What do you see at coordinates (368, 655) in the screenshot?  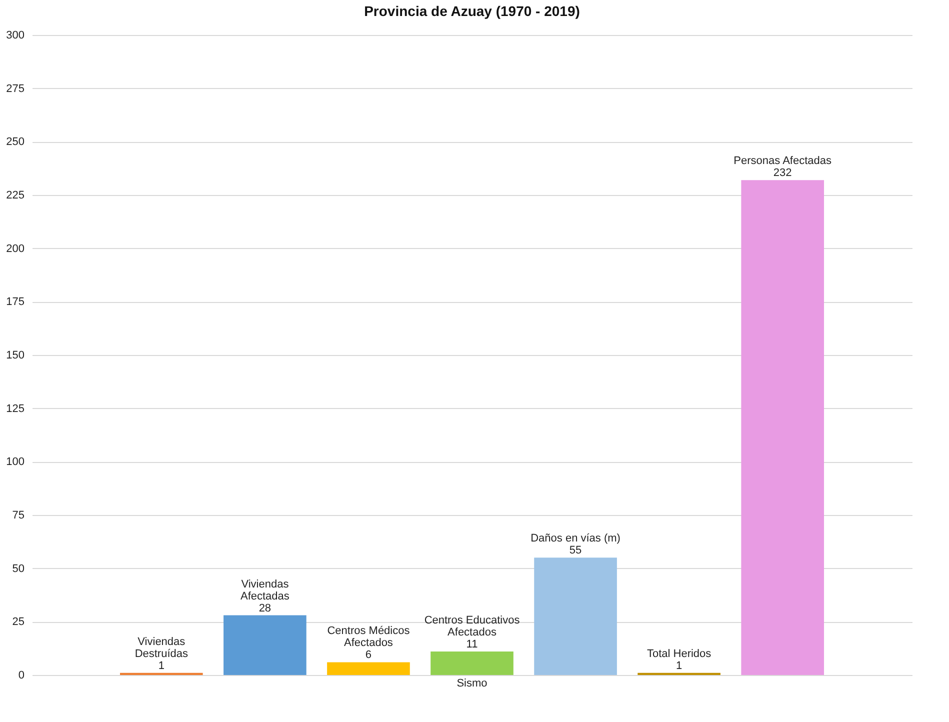 I see `data-label: 6` at bounding box center [368, 655].